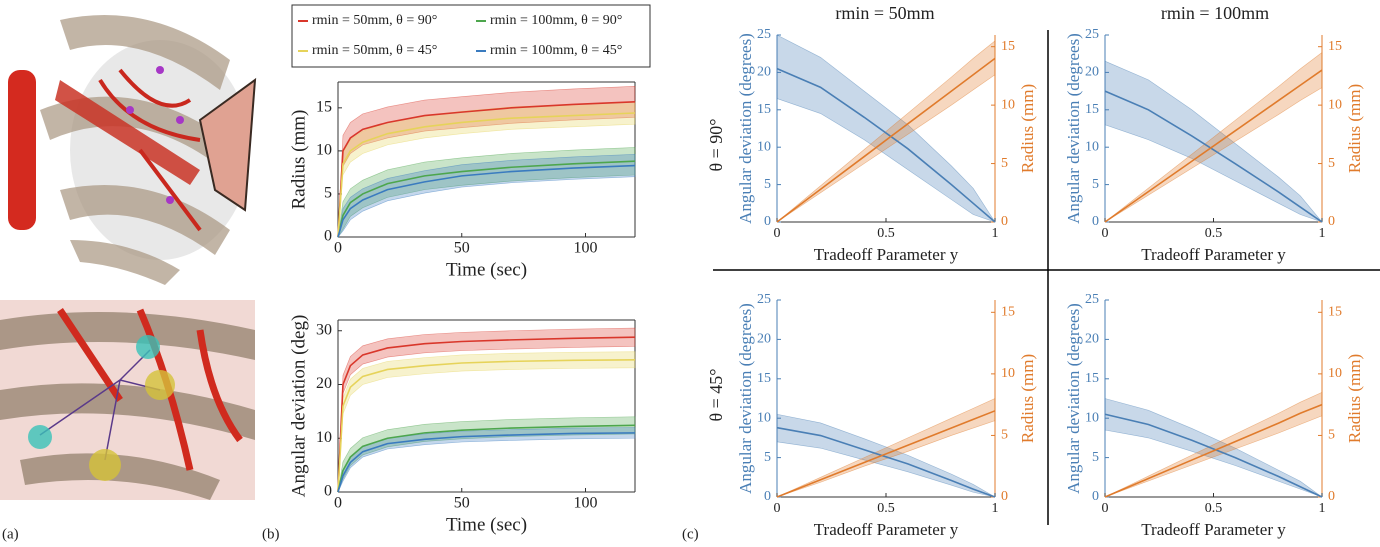 The width and height of the screenshot is (1380, 547). I want to click on y-tick-label: 30, so click(324, 329).